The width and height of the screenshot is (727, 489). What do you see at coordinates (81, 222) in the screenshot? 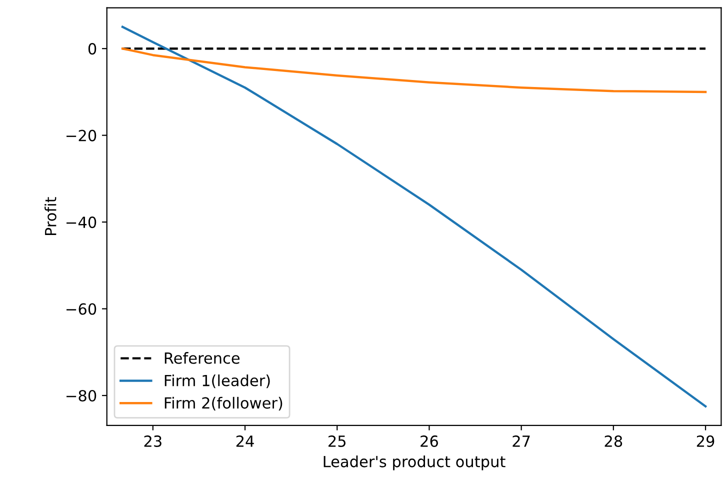
I see `y-tick-label: −40` at bounding box center [81, 222].